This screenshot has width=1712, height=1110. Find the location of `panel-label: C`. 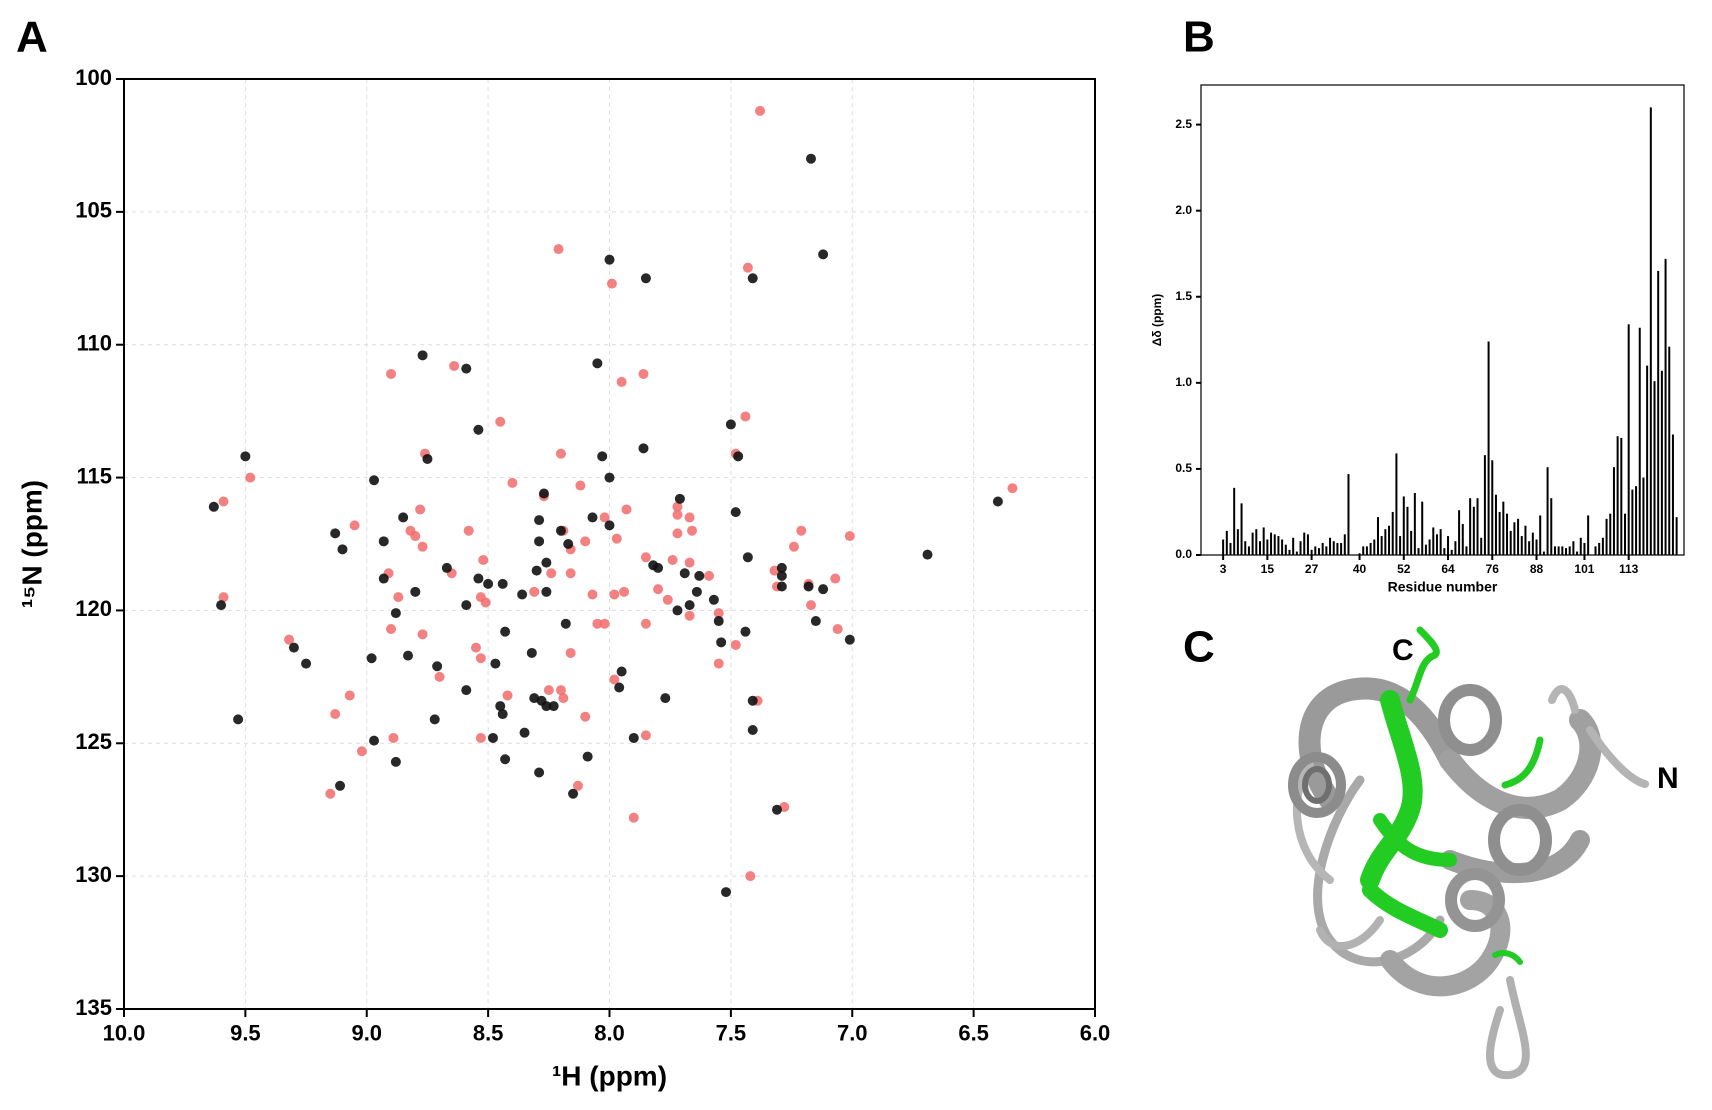

panel-label: C is located at coordinates (1199, 647).